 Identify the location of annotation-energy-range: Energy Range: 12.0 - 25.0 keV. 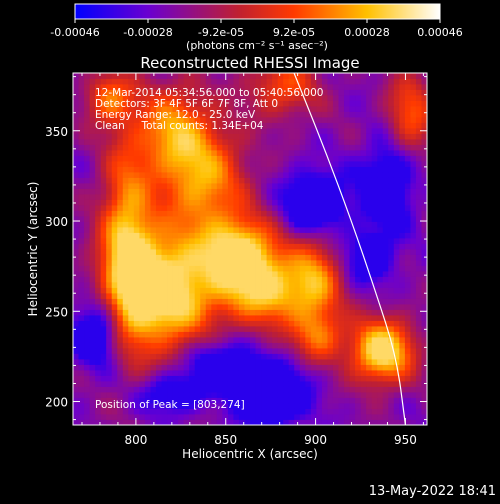
(175, 115).